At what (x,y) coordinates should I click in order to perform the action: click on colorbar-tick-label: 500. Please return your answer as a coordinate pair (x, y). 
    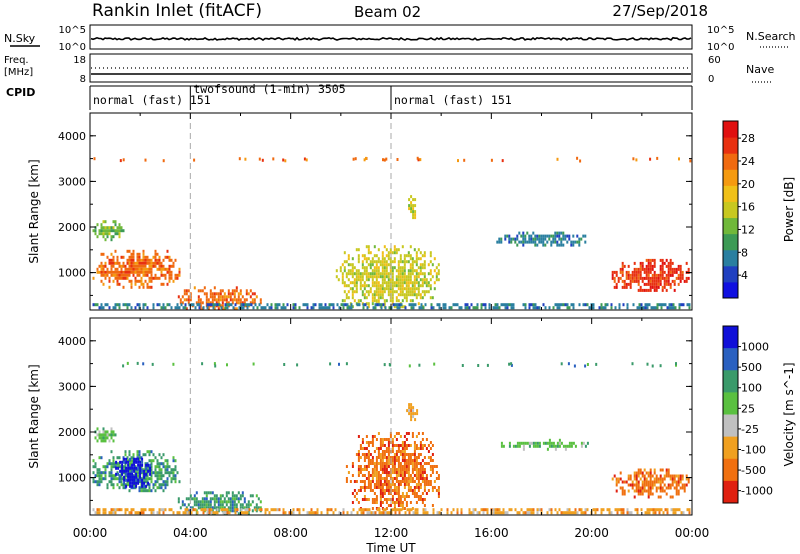
    Looking at the image, I should click on (751, 367).